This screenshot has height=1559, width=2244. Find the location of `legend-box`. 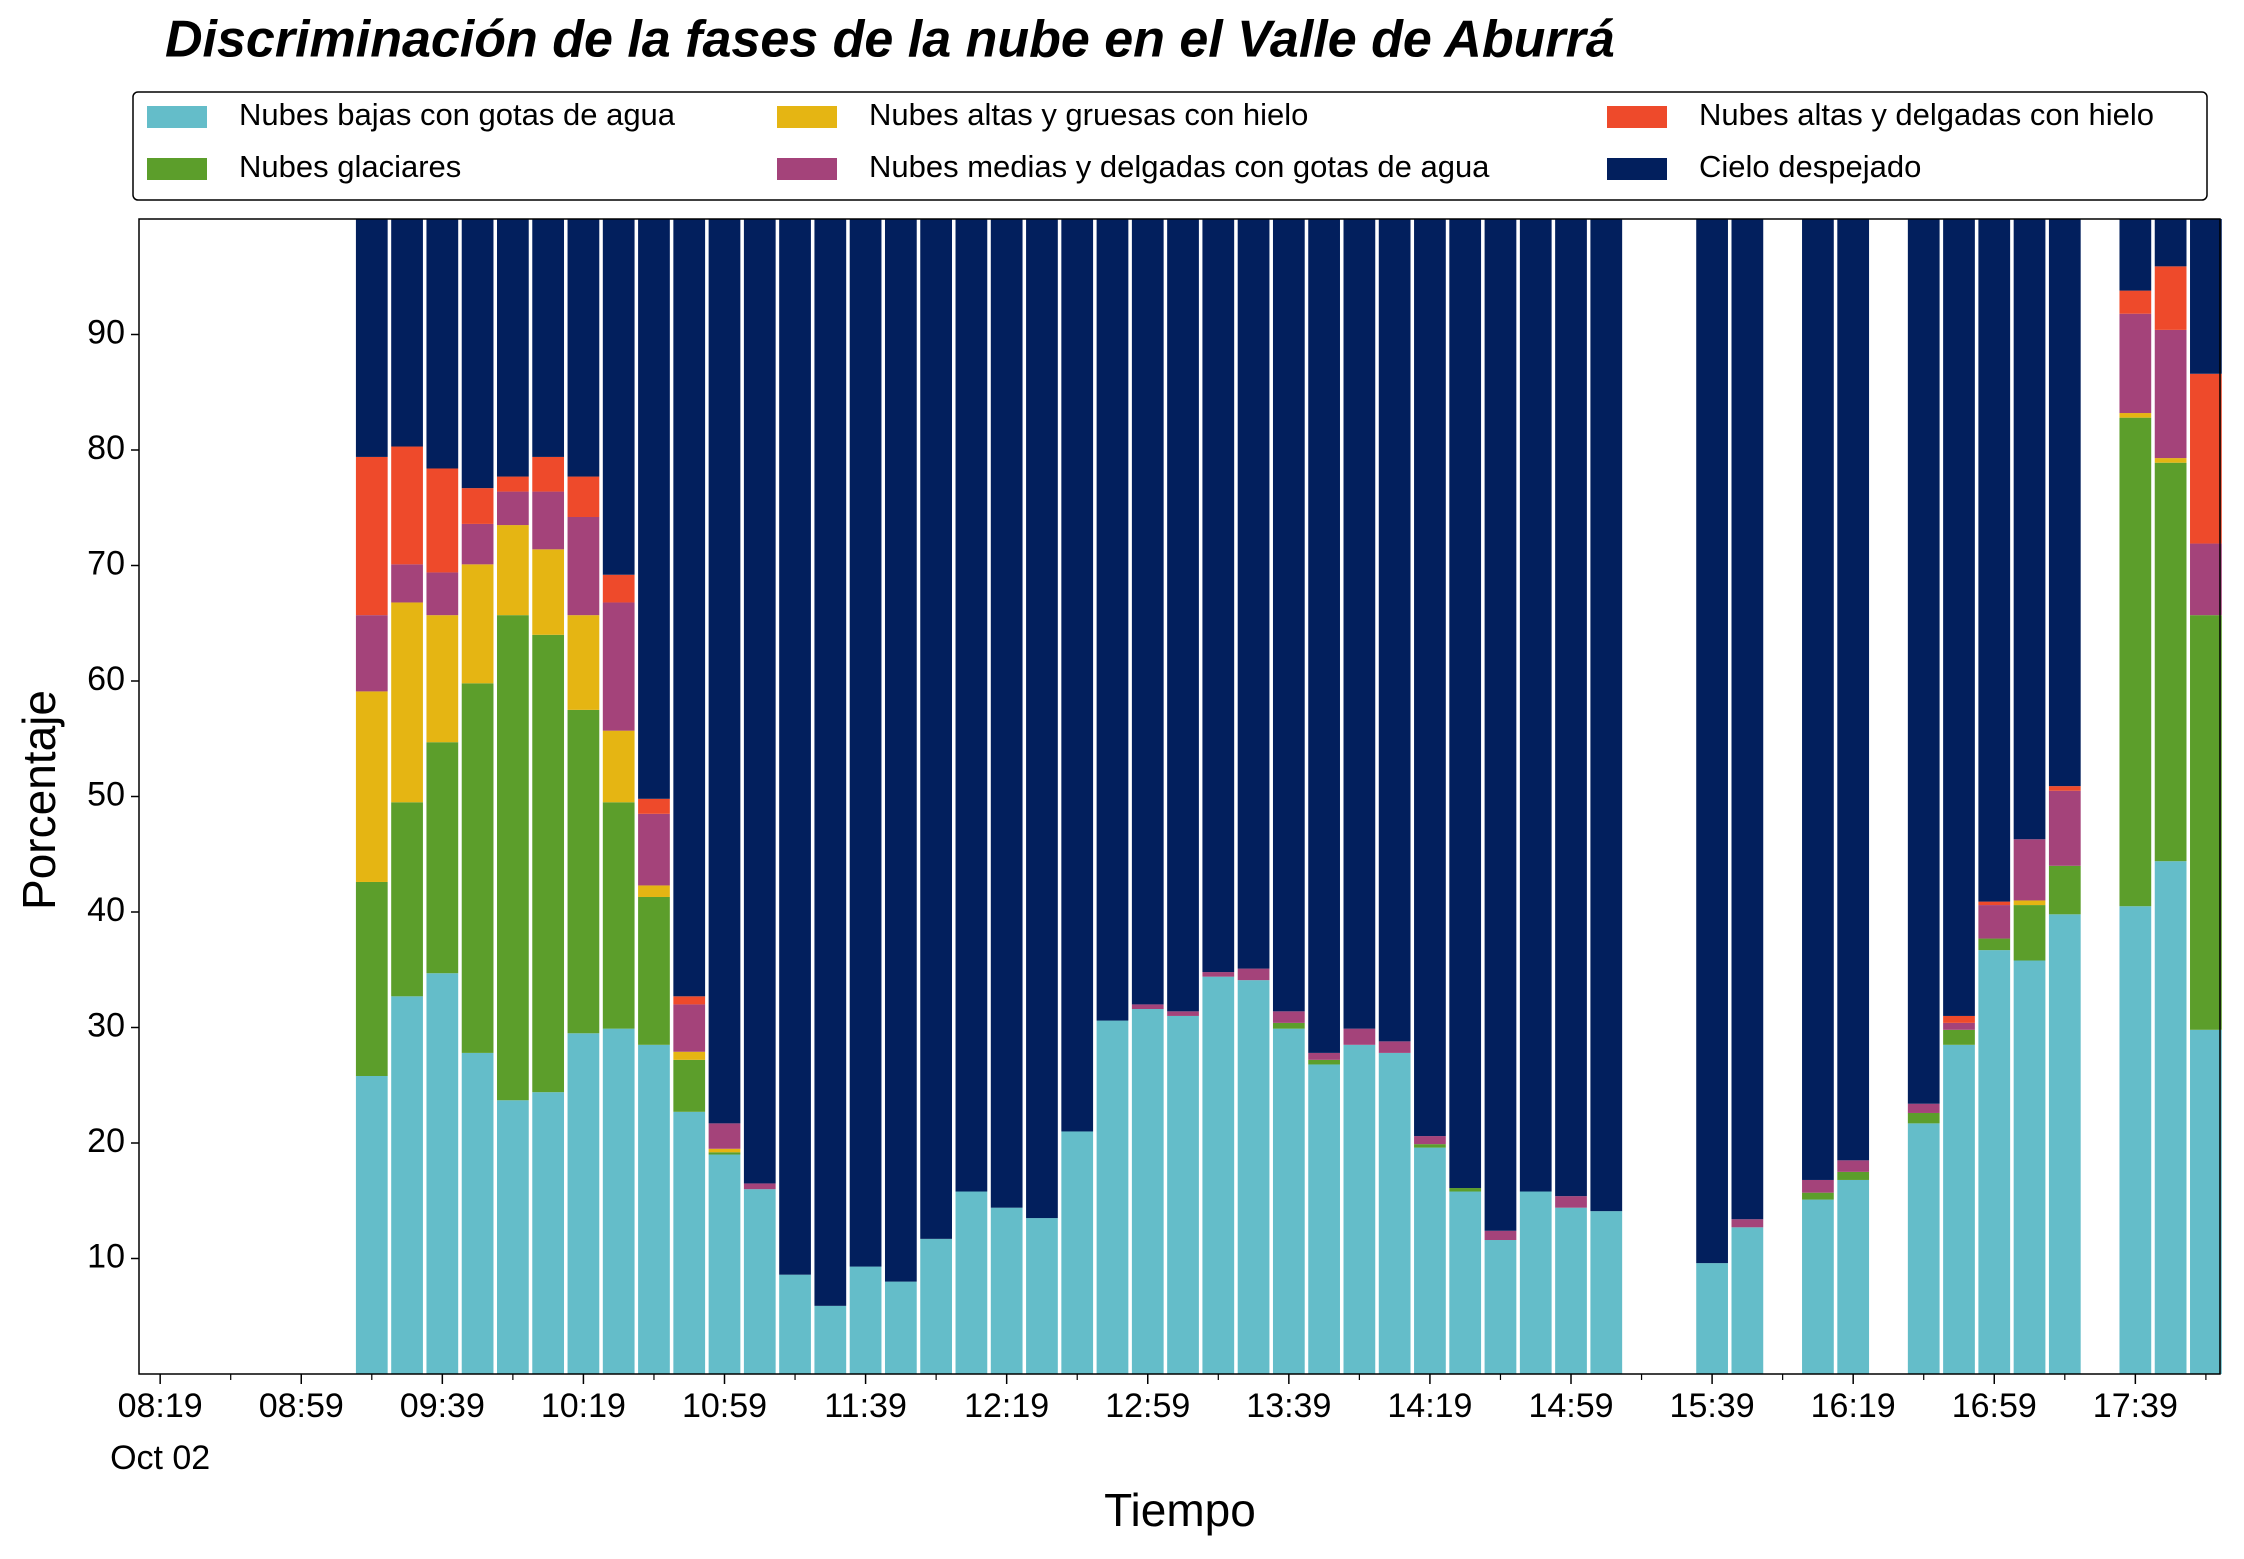

legend-box is located at coordinates (1170, 146).